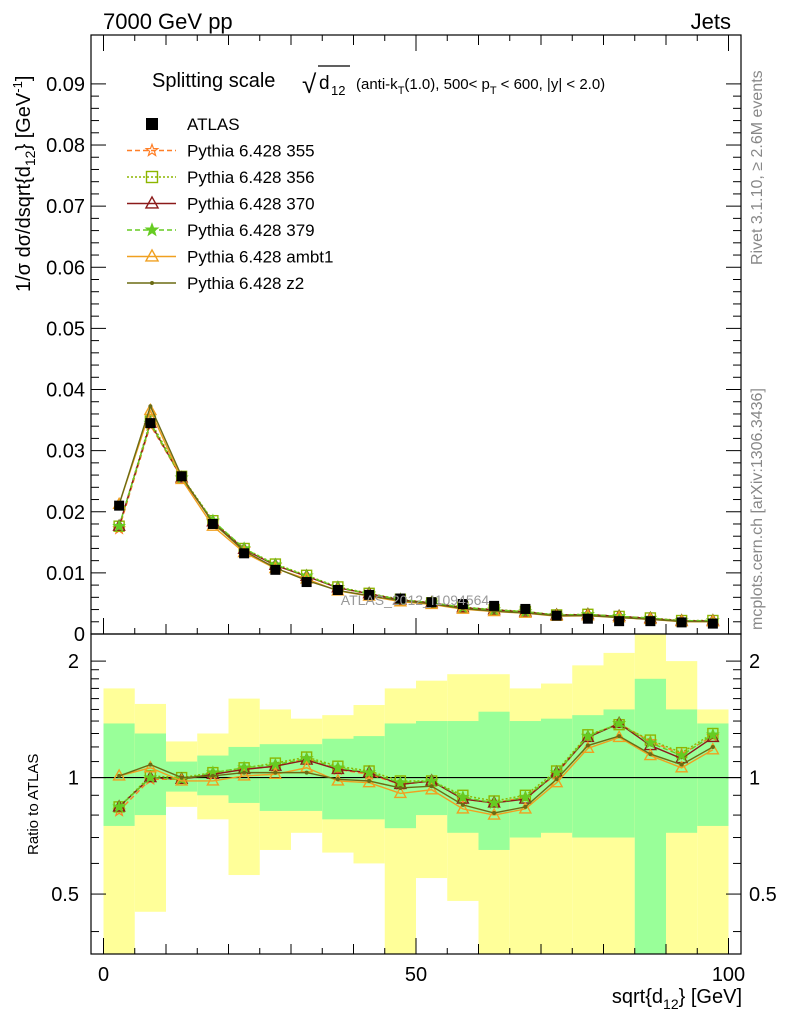 This screenshot has width=786, height=1024. I want to click on y-tick-label-top: 0.05, so click(65, 329).